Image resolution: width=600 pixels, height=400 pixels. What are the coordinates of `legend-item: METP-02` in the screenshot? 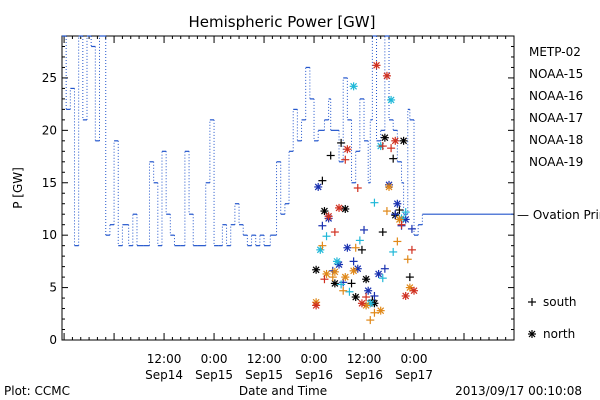 It's located at (555, 52).